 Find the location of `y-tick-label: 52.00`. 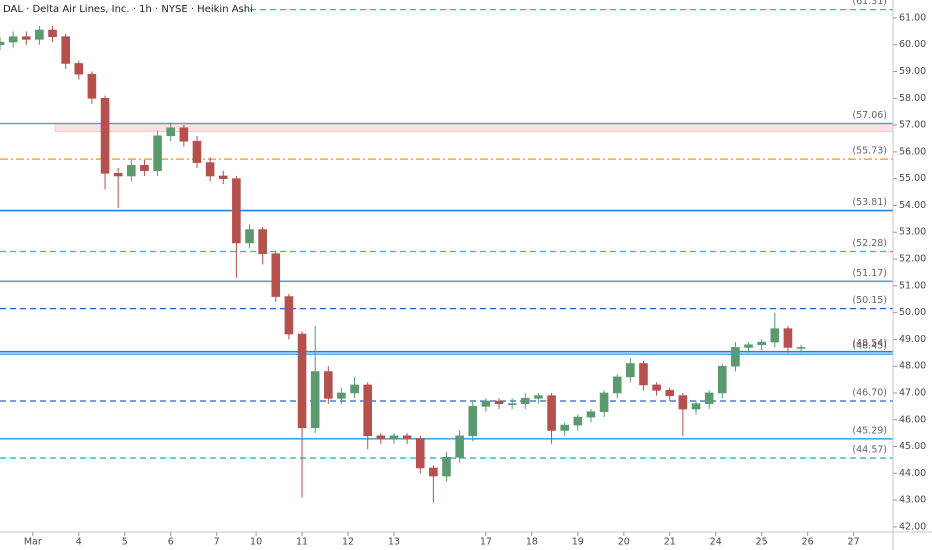

y-tick-label: 52.00 is located at coordinates (912, 259).